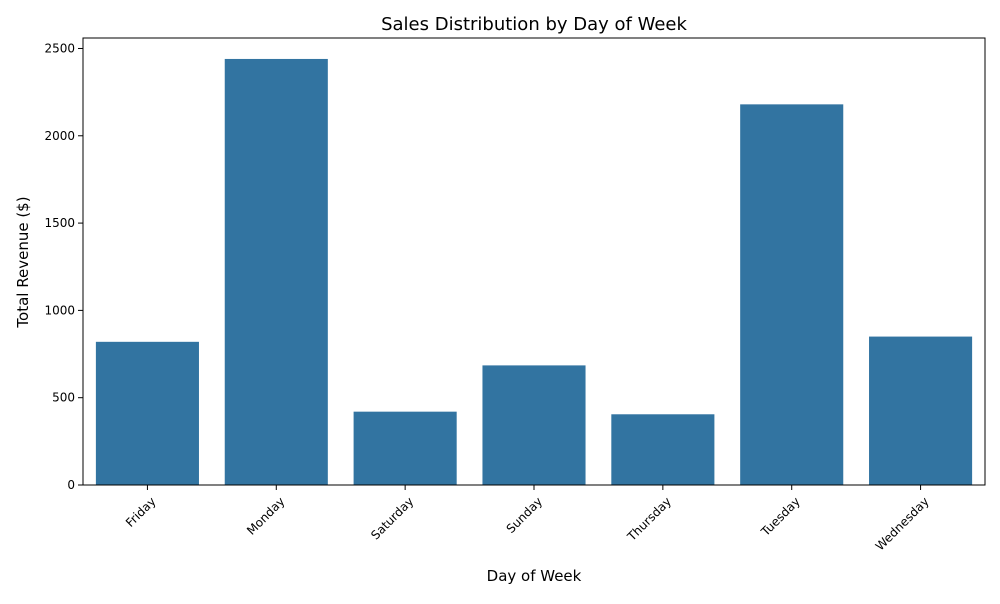  I want to click on x-tick-label: Tuesday, so click(780, 516).